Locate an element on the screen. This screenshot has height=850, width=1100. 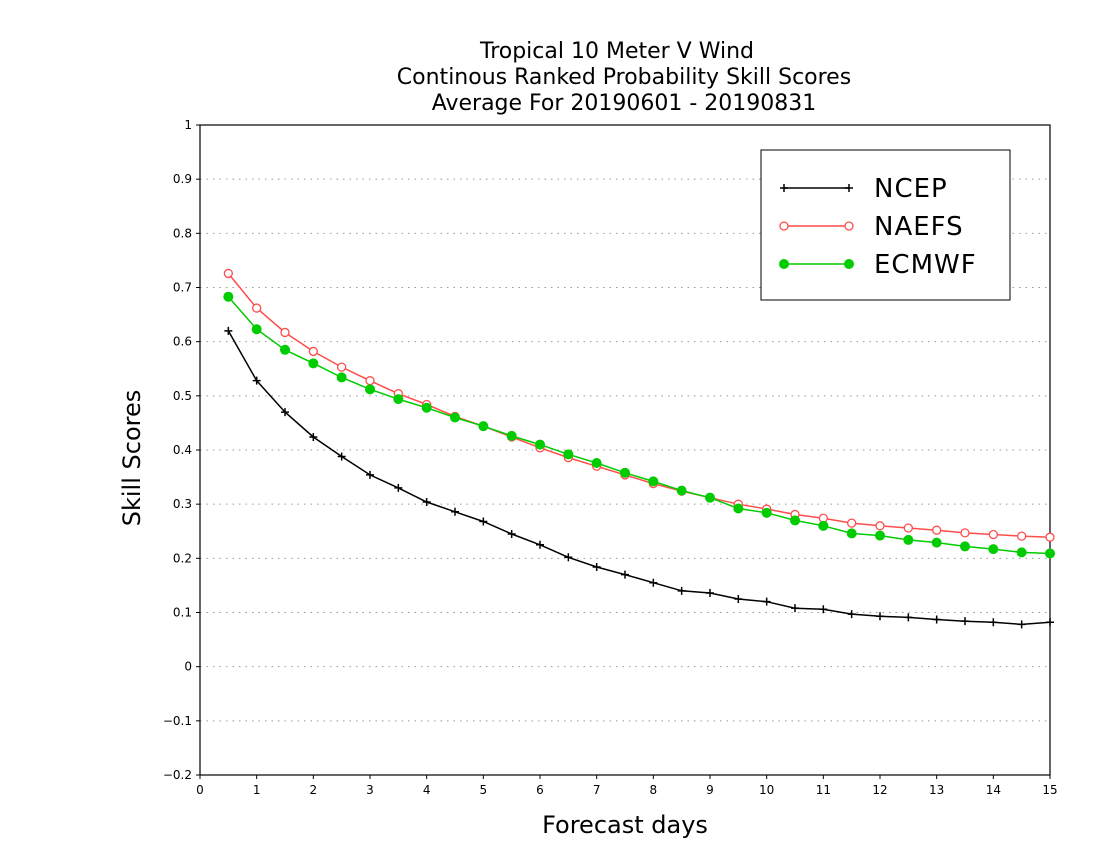
x-tick-label: 6 is located at coordinates (540, 790).